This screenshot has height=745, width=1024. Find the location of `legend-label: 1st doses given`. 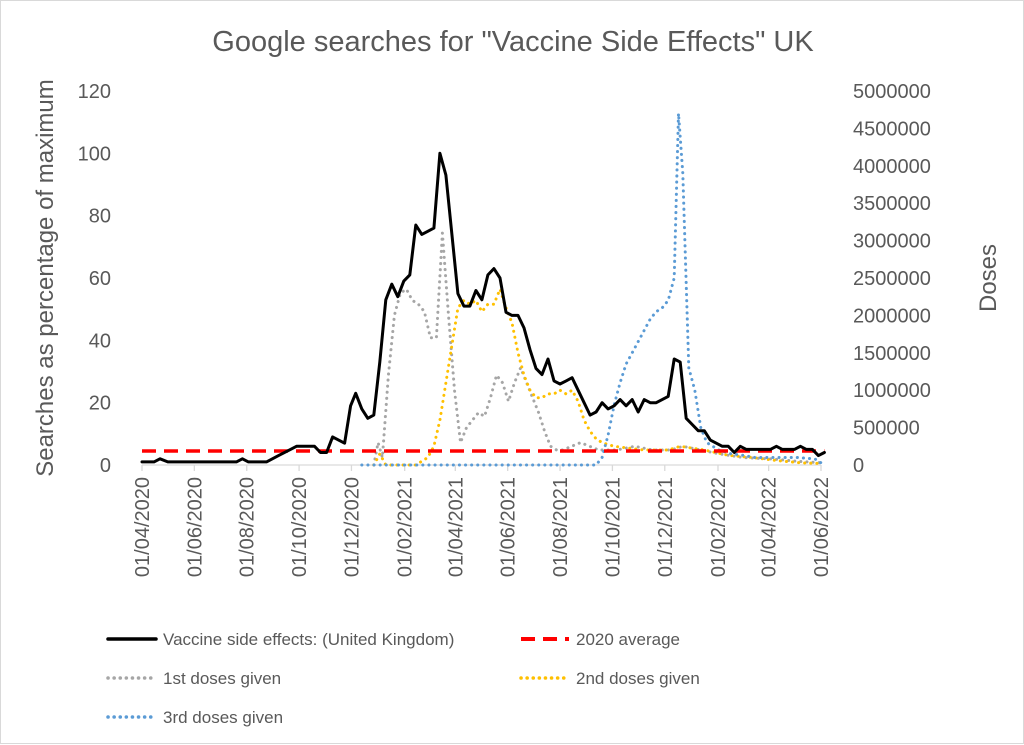

legend-label: 1st doses given is located at coordinates (222, 678).